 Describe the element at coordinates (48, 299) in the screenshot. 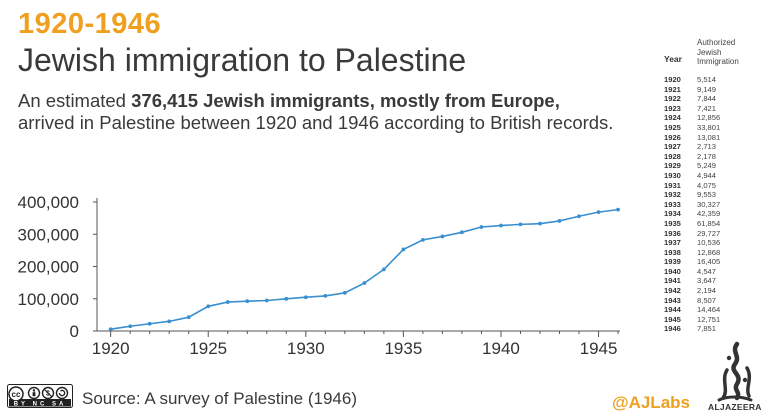

I see `y-tick-label: 100,000` at that location.